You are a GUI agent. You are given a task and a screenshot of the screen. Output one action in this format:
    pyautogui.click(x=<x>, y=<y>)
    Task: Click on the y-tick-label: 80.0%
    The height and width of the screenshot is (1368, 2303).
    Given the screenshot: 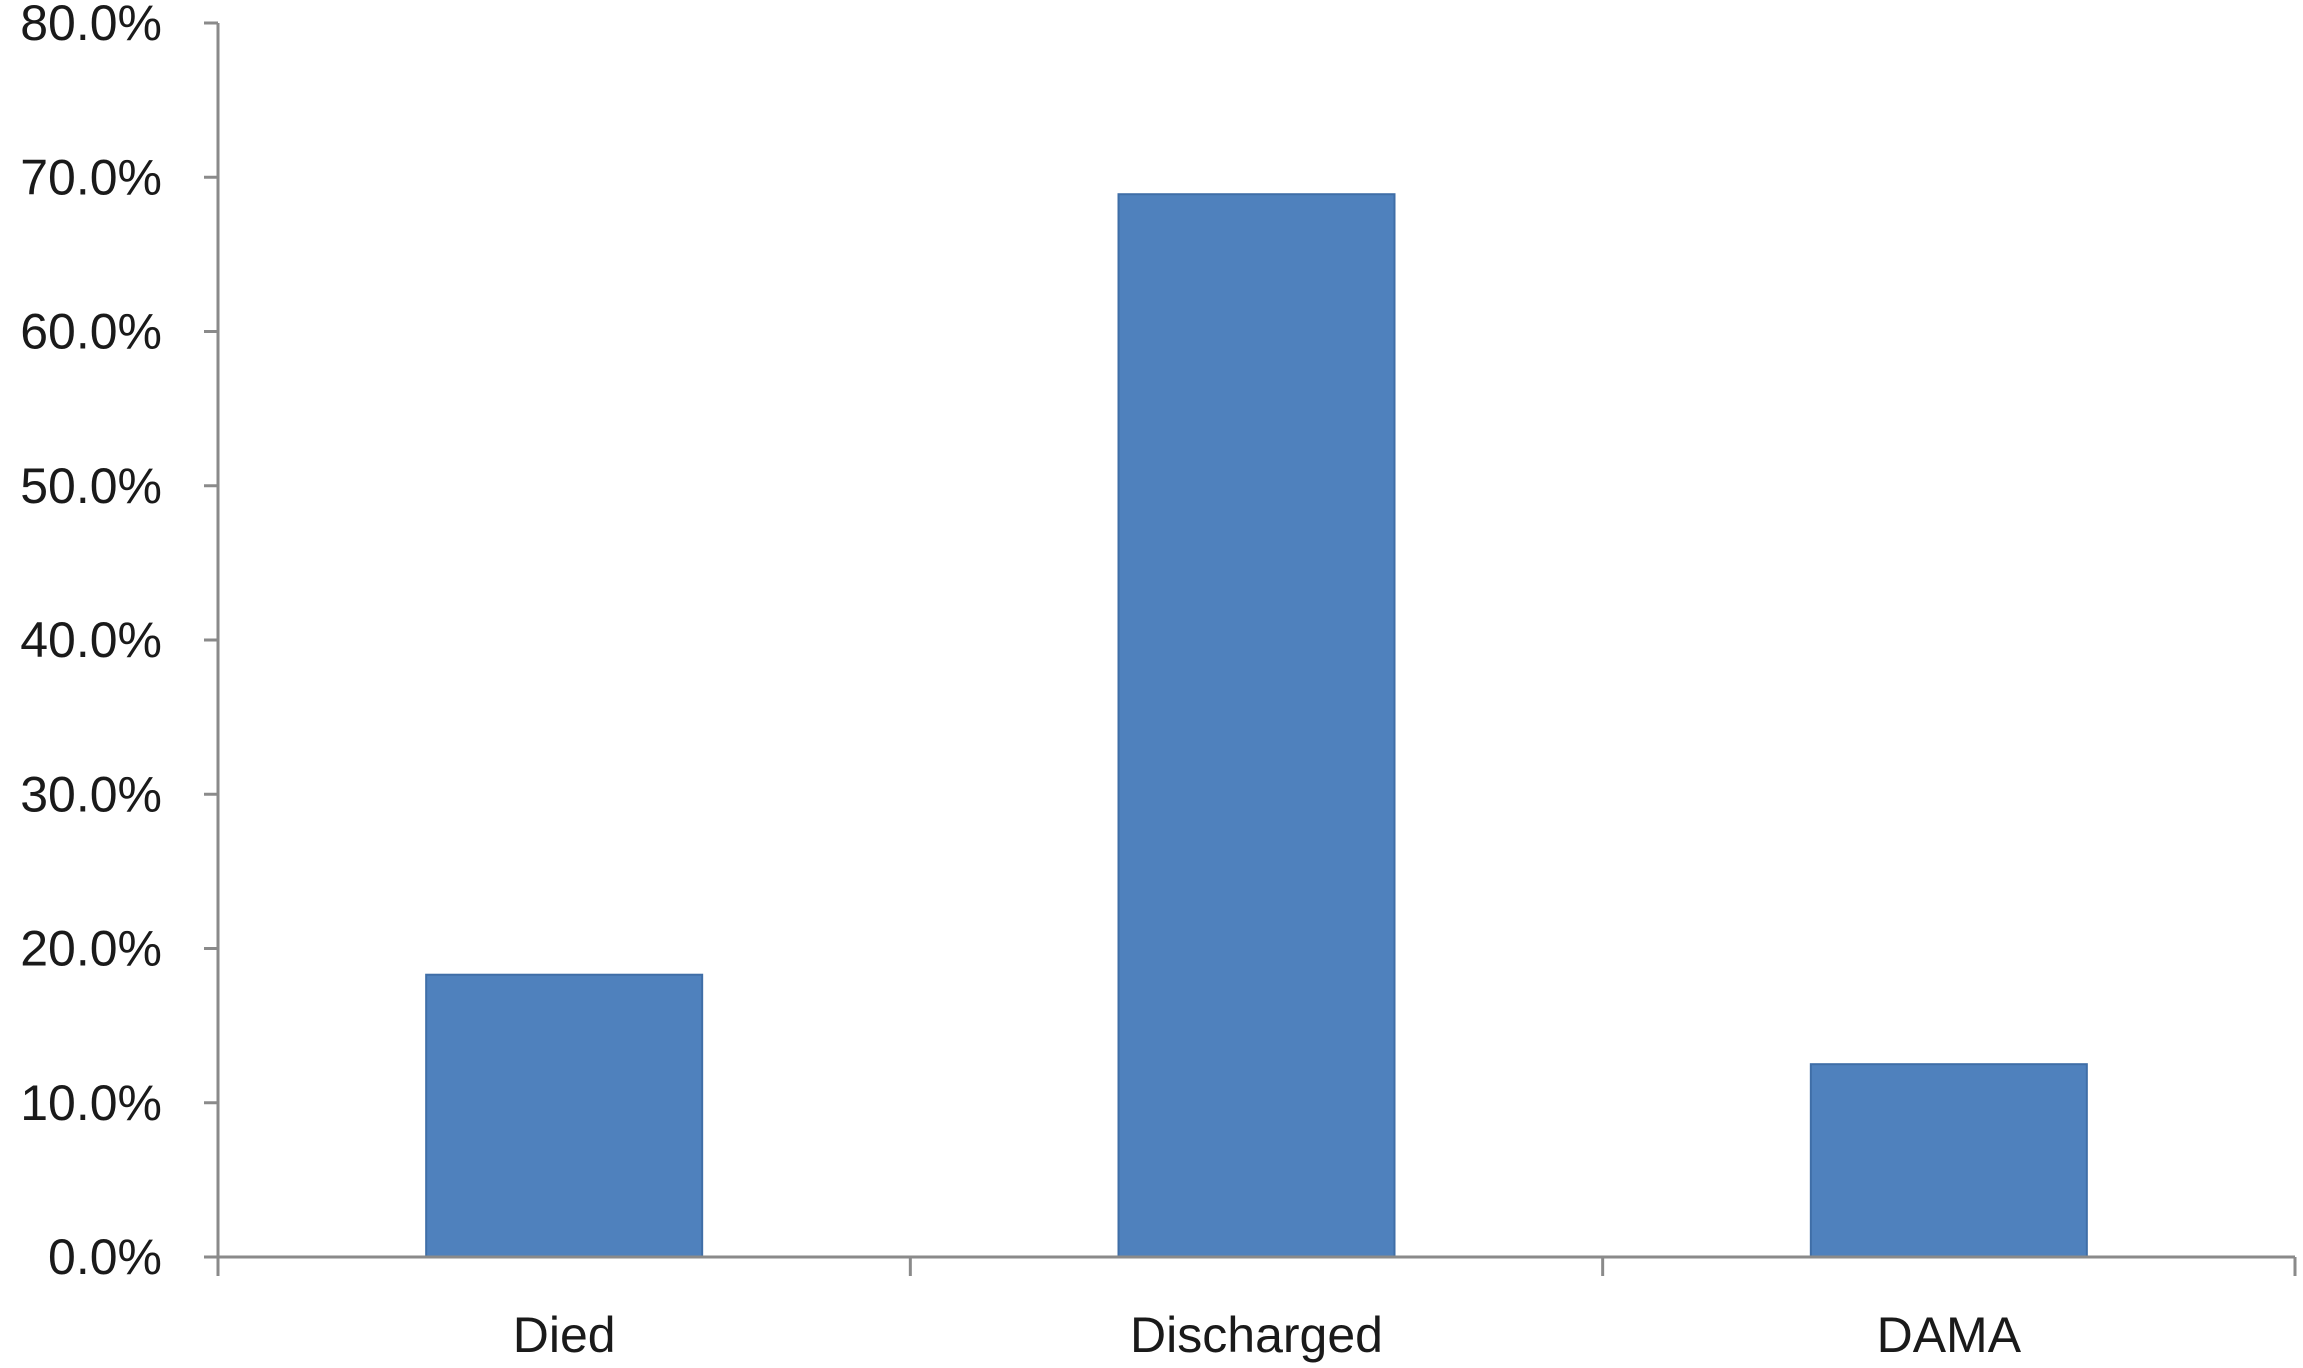 What is the action you would take?
    pyautogui.click(x=91, y=25)
    